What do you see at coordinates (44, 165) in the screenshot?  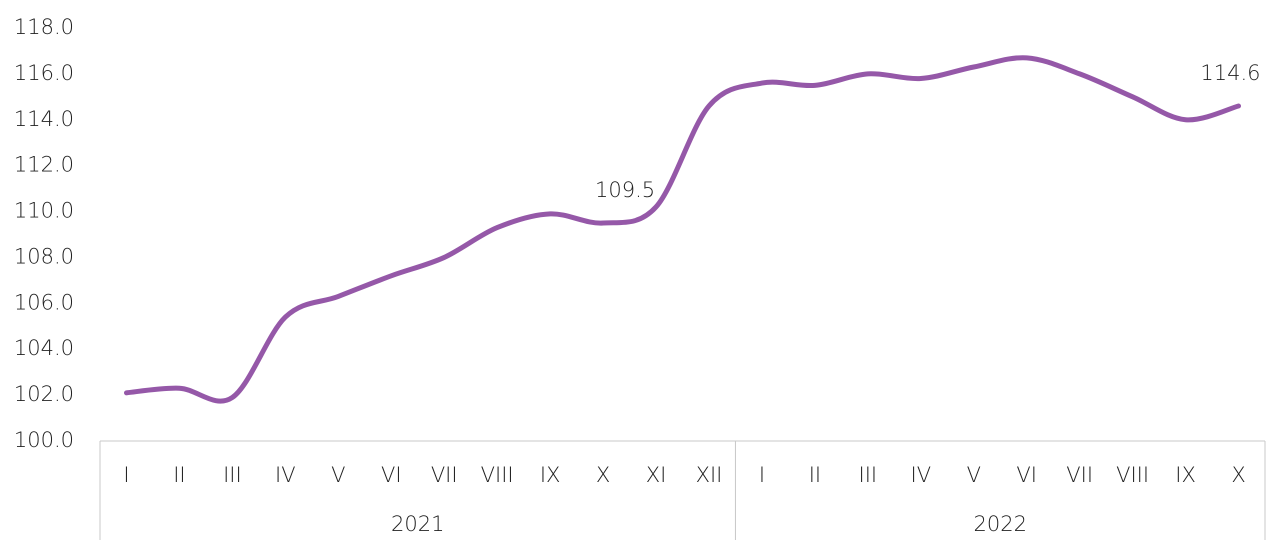 I see `y-tick-label: 112.0` at bounding box center [44, 165].